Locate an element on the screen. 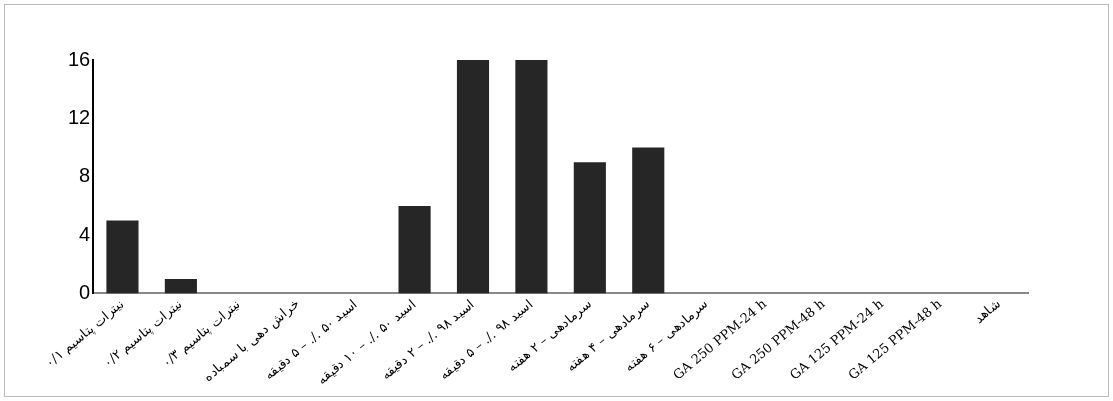 This screenshot has width=1113, height=401. y-tick-label: 8 is located at coordinates (85, 175).